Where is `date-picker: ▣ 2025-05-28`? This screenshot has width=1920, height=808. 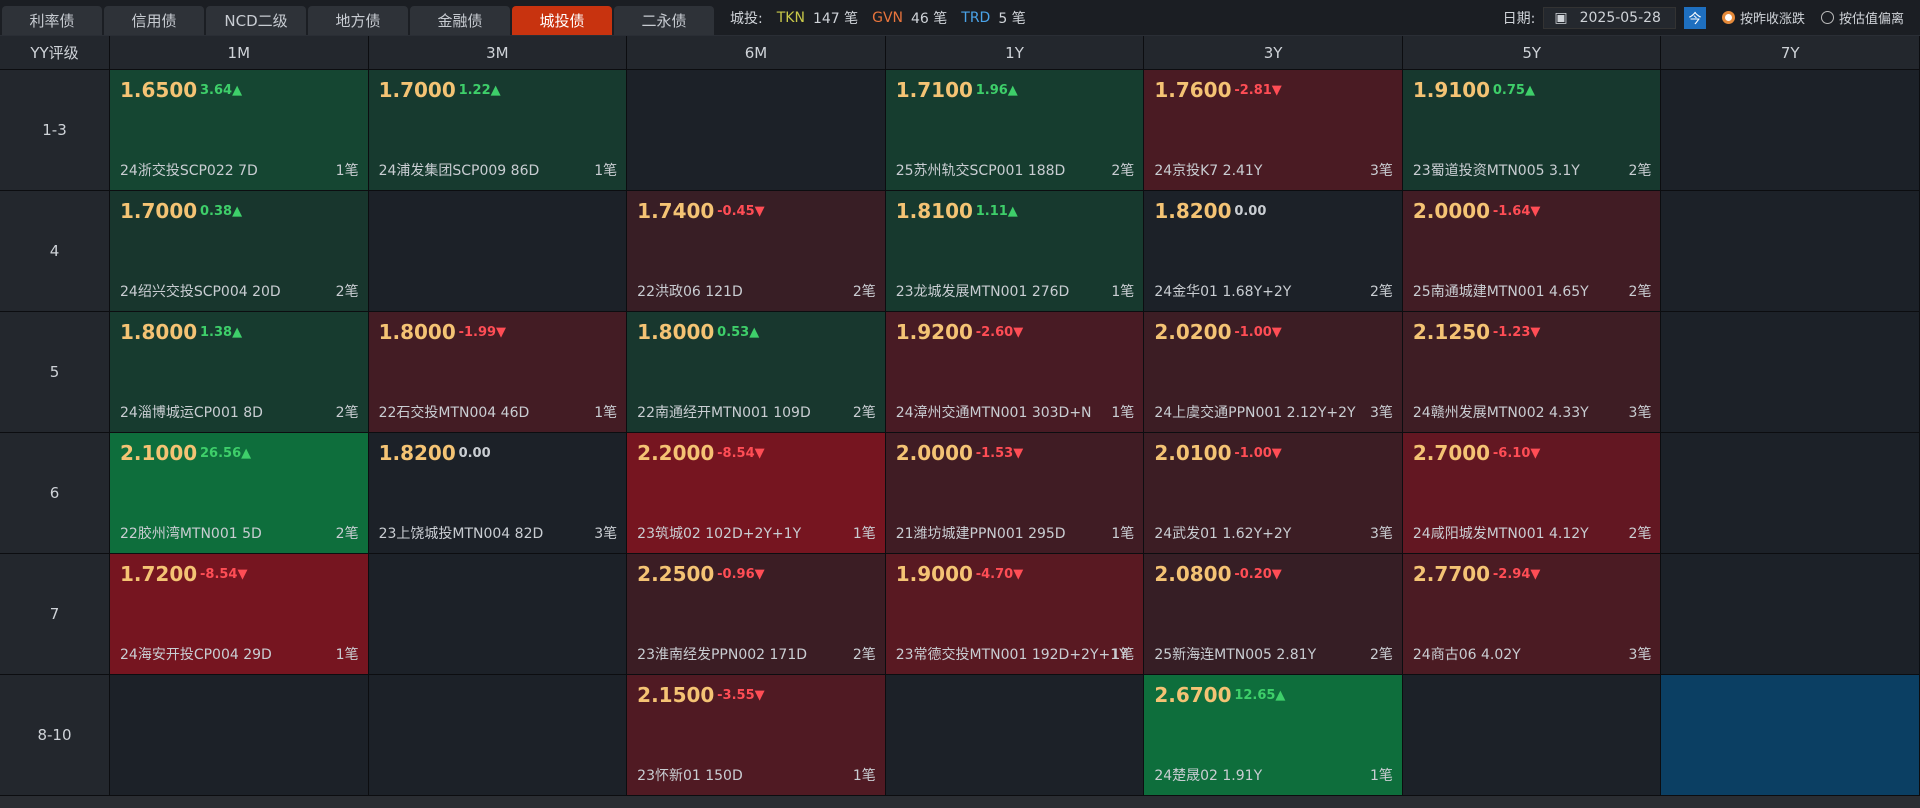 date-picker: ▣ 2025-05-28 is located at coordinates (1609, 17).